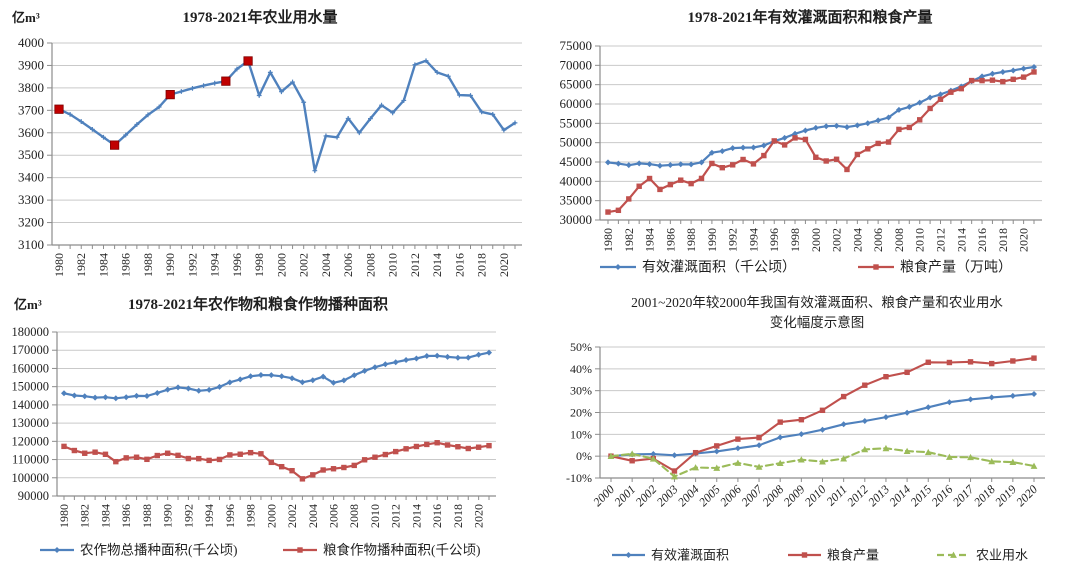 This screenshot has width=1080, height=570. I want to click on x-axis-tick-label: 2000, so click(281, 265).